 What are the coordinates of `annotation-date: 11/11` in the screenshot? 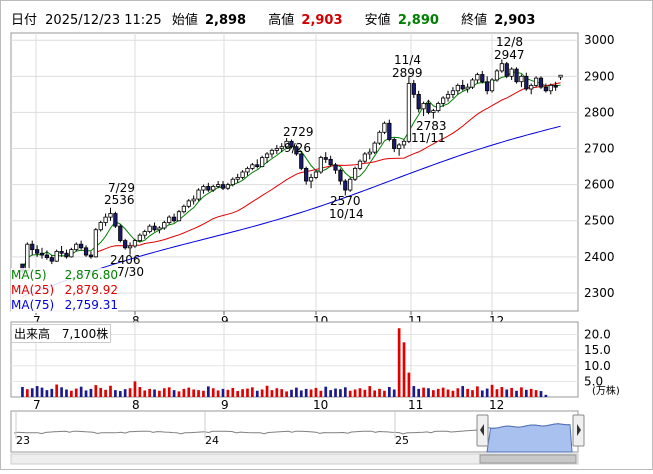 It's located at (428, 138).